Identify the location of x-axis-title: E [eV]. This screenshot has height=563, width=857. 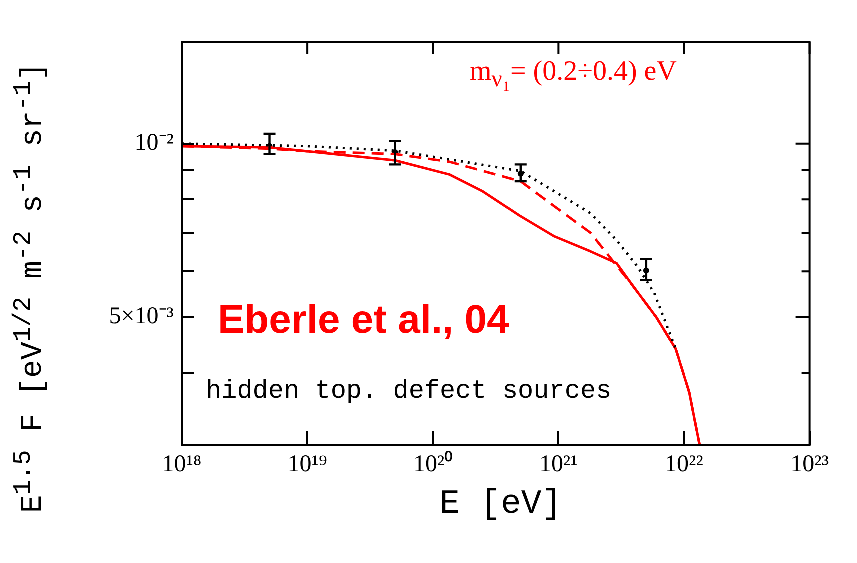
(501, 505).